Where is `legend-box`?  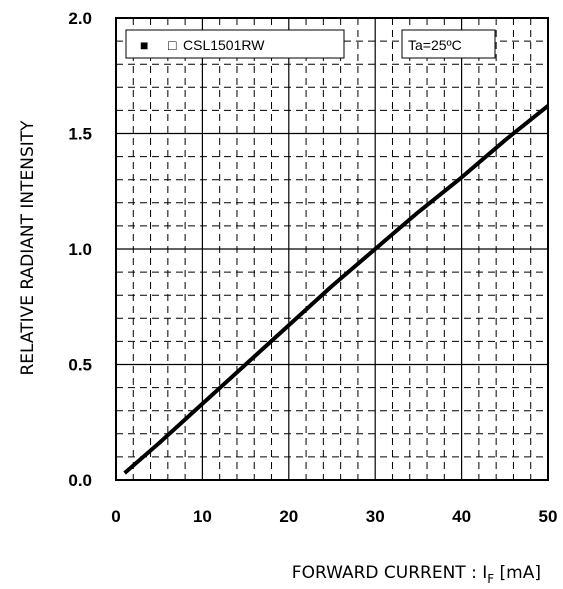
legend-box is located at coordinates (235, 44).